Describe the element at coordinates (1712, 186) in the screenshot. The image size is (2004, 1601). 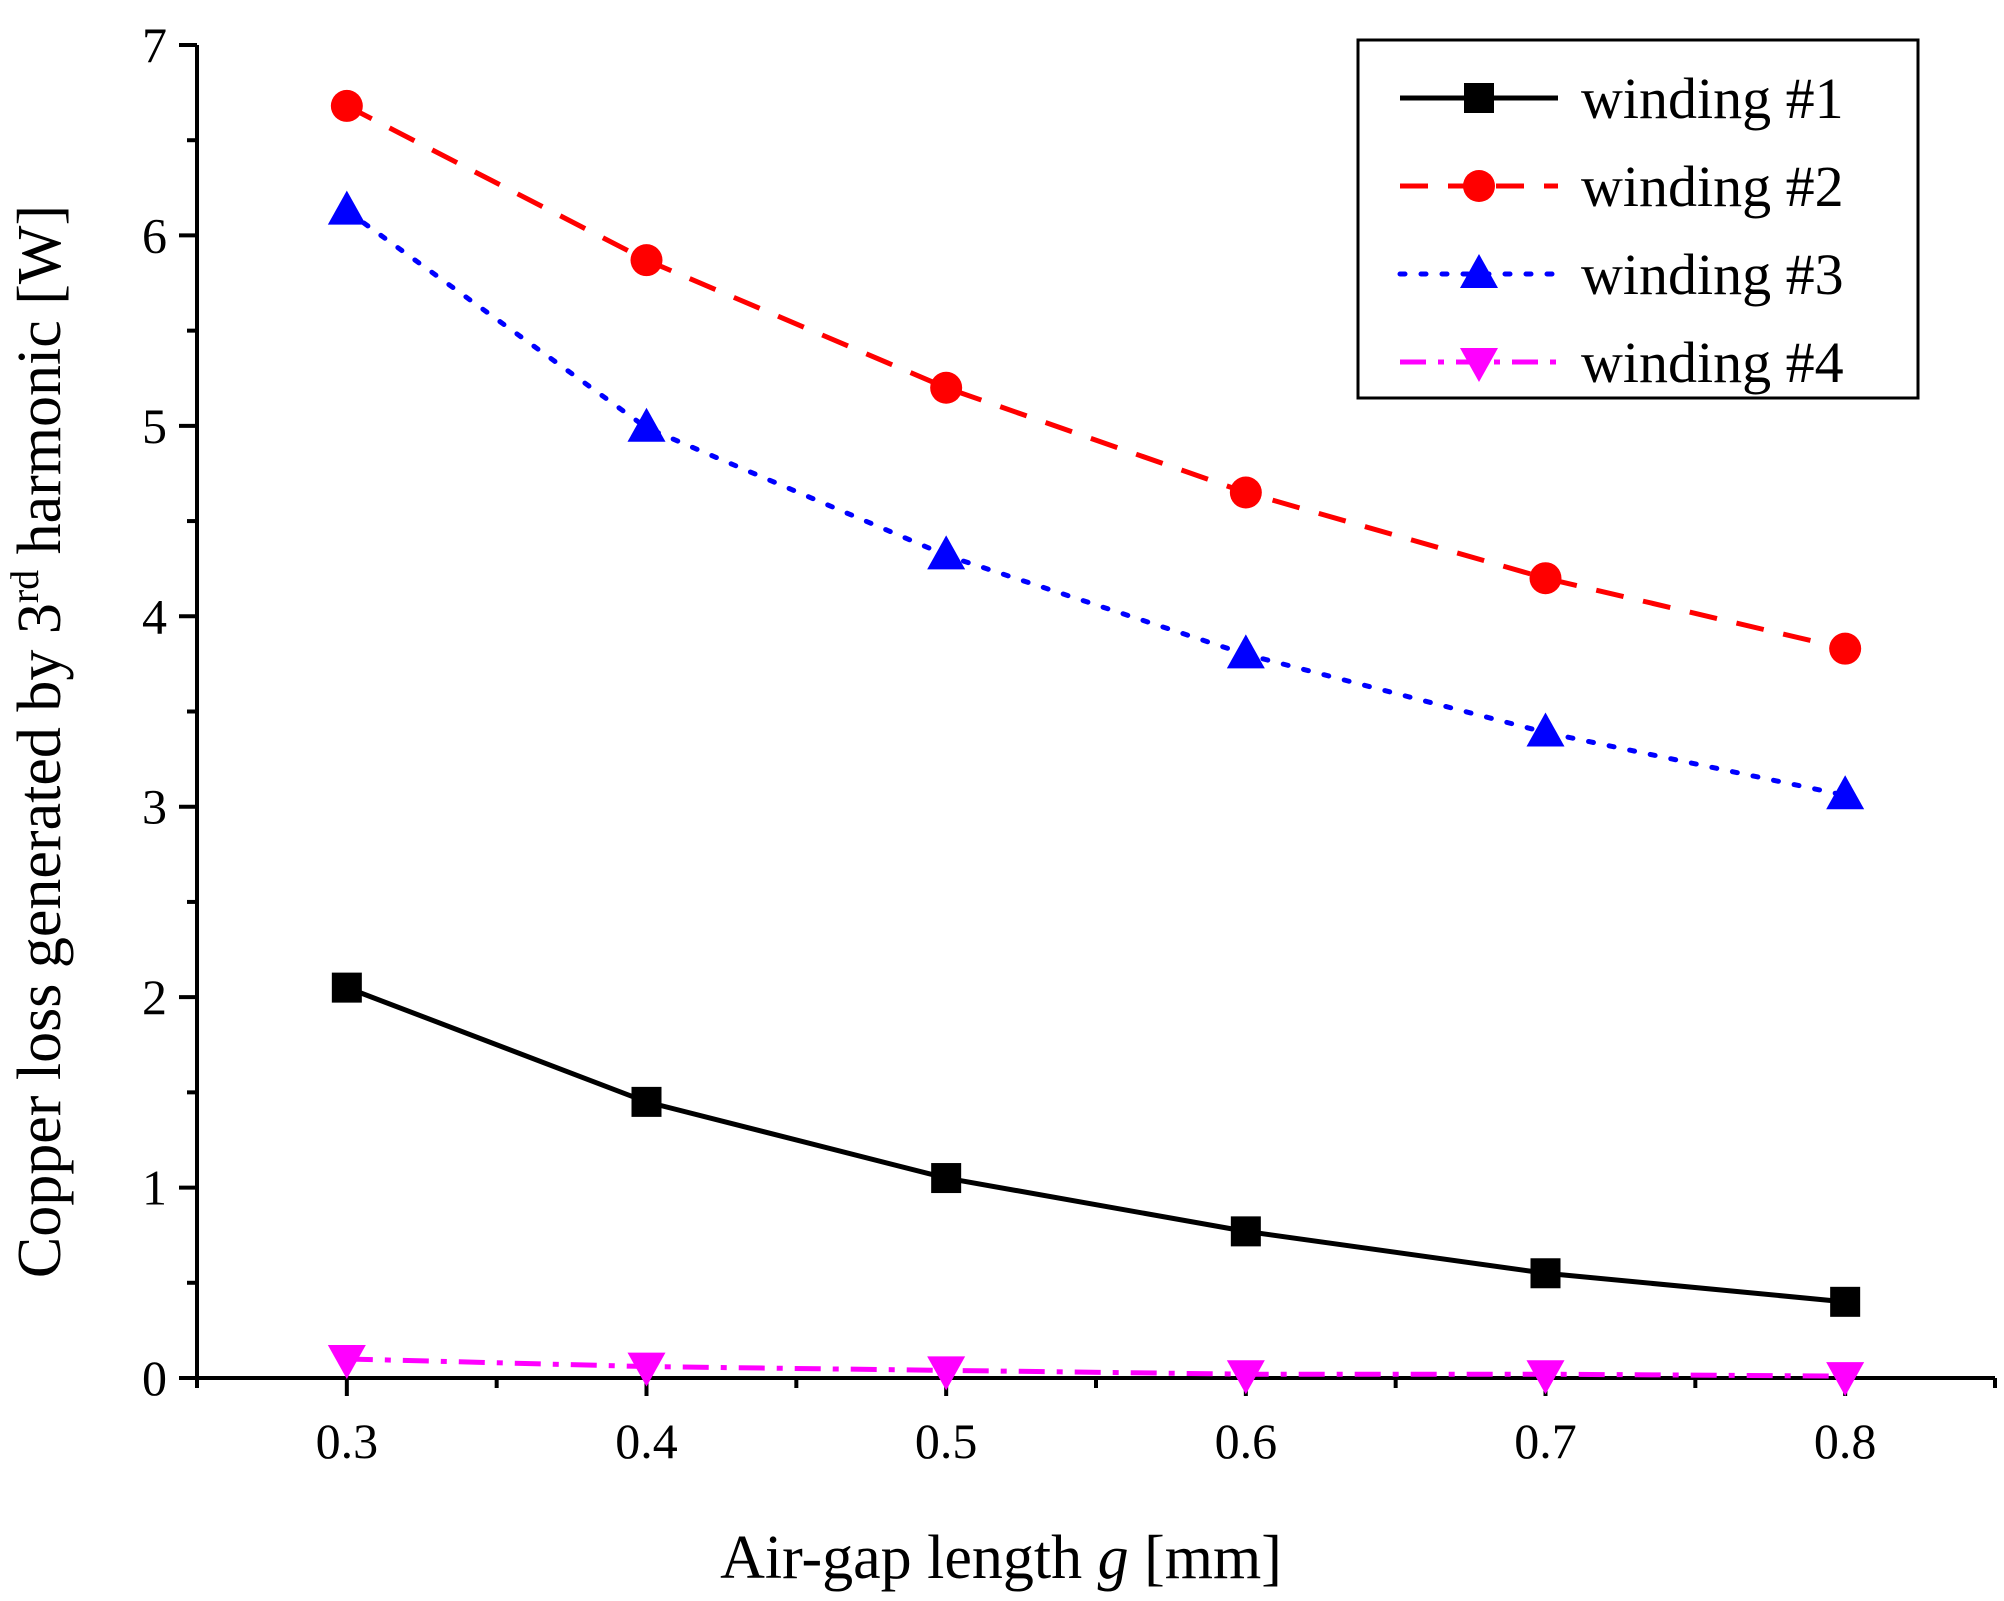
I see `legend-label: winding #2` at that location.